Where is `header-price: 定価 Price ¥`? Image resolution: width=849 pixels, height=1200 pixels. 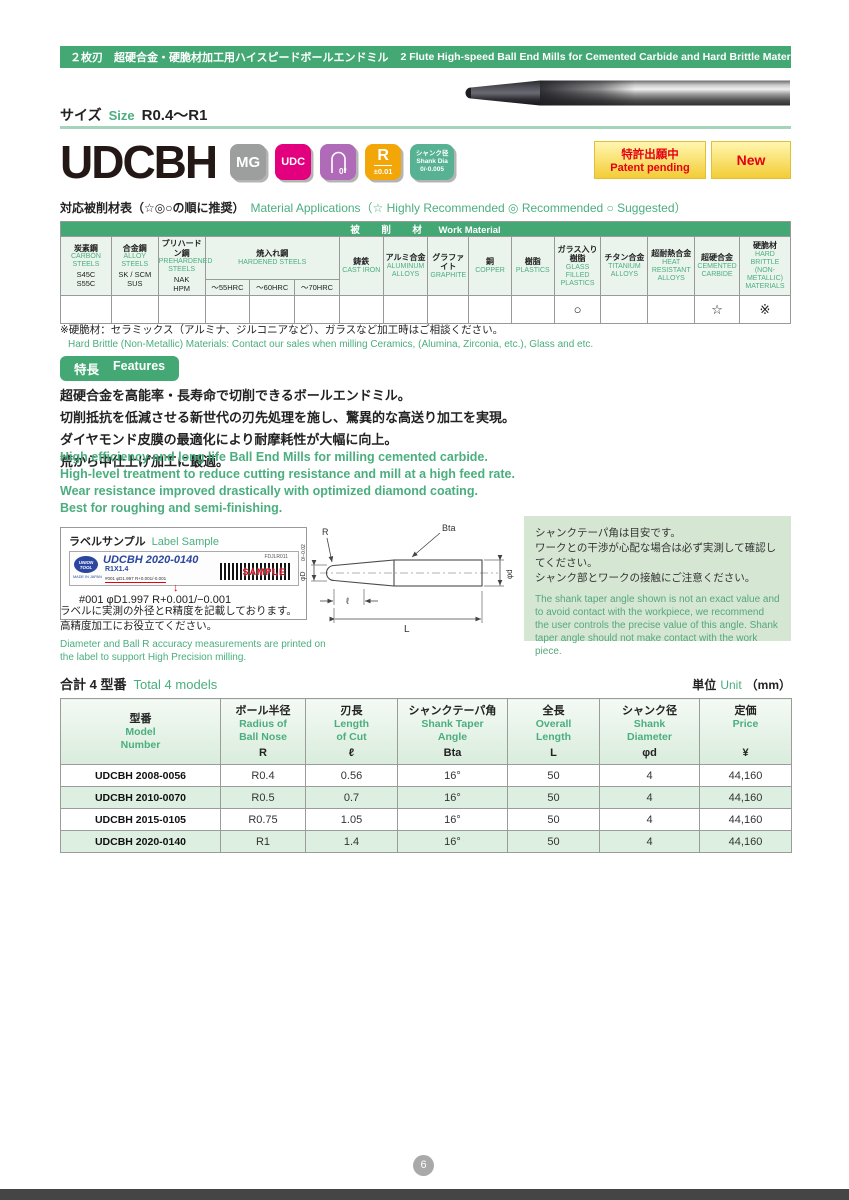 header-price: 定価 Price ¥ is located at coordinates (745, 731).